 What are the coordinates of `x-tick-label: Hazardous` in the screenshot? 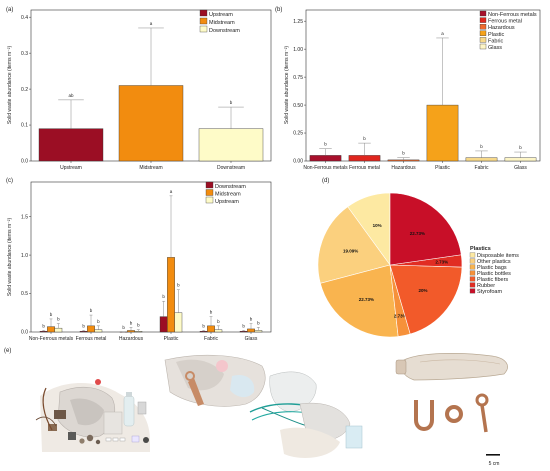 It's located at (403, 168).